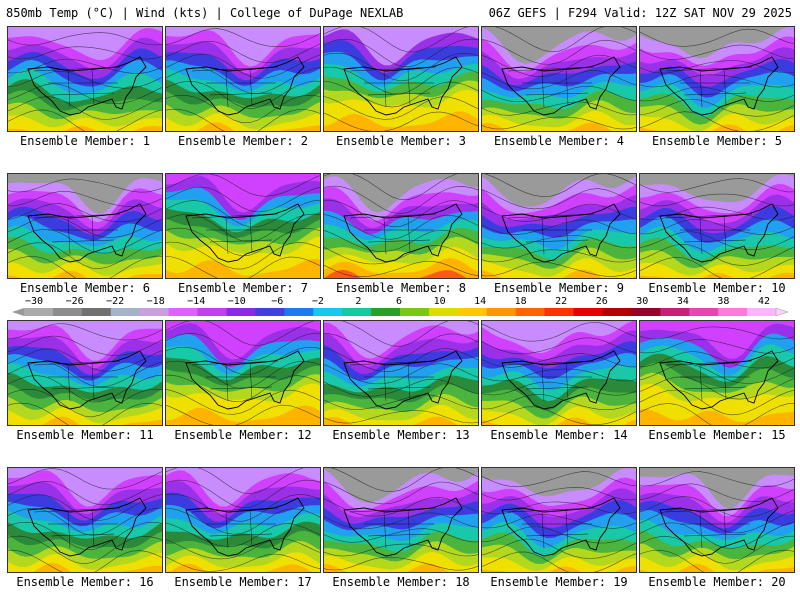 The image size is (800, 600). What do you see at coordinates (236, 301) in the screenshot?
I see `colorbar-tick-label: −10` at bounding box center [236, 301].